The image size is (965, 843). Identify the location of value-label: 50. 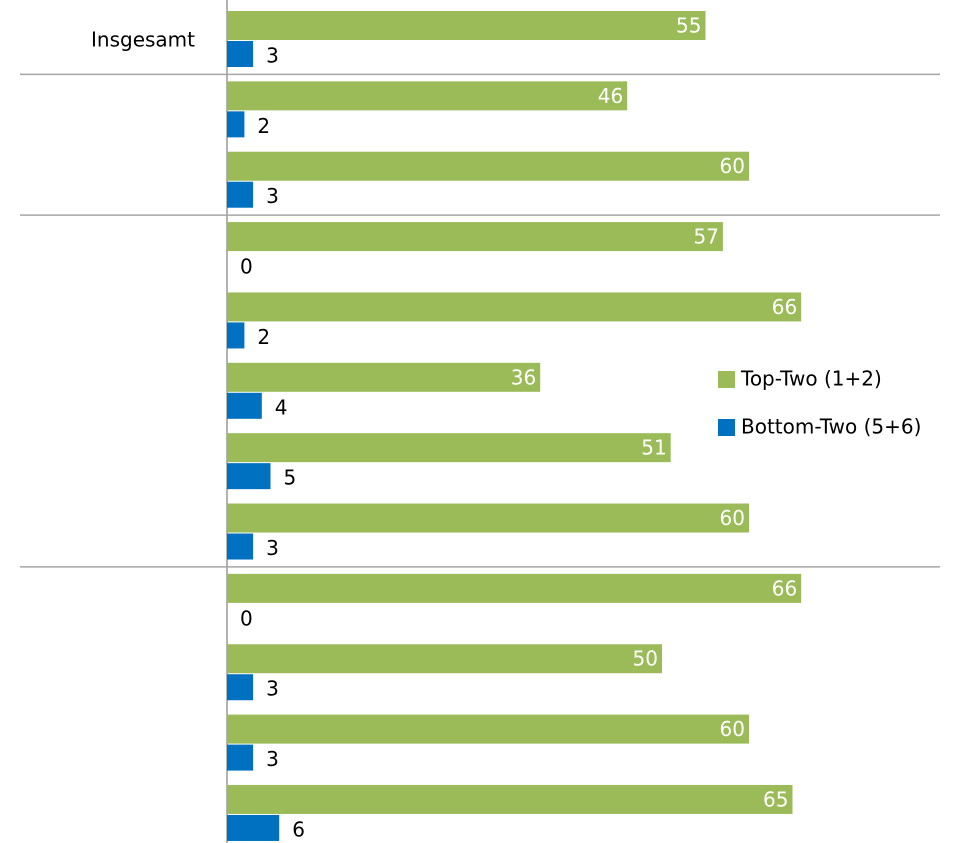
(645, 659).